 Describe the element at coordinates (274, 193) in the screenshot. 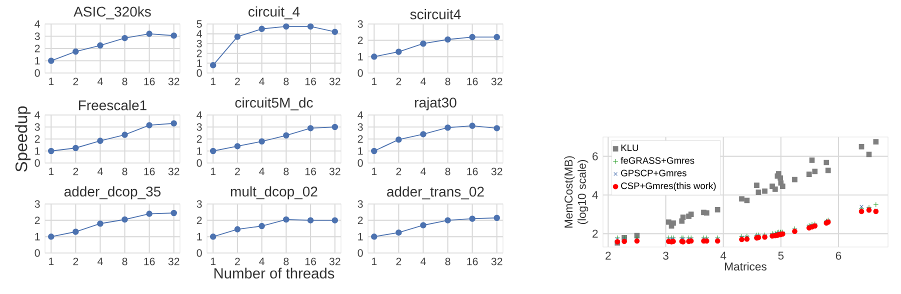

I see `chart-title: mult_dcop_02` at that location.